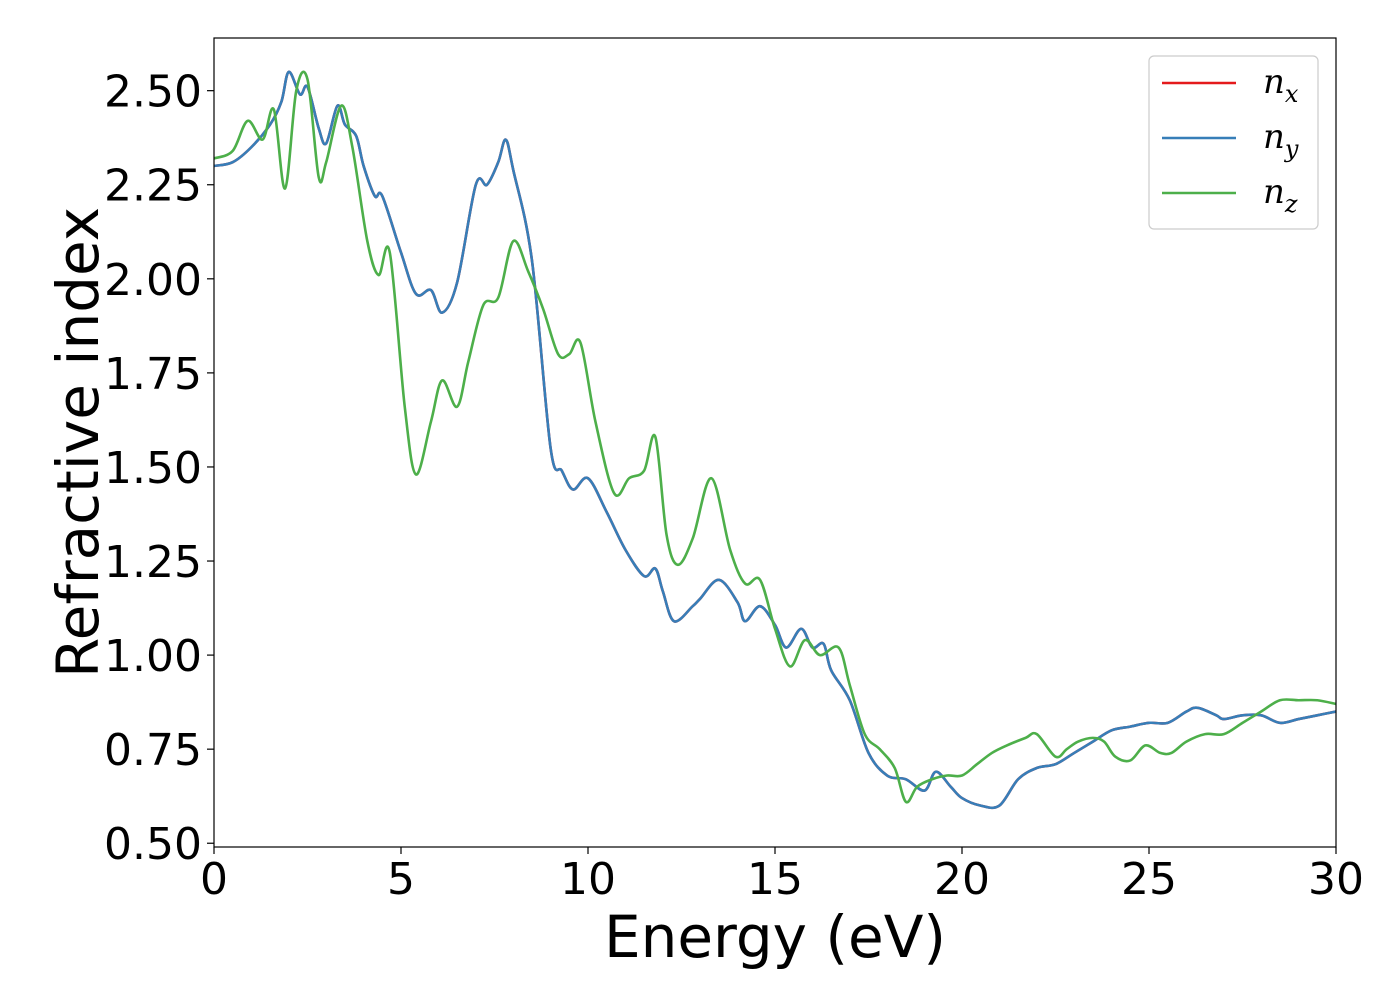  Describe the element at coordinates (214, 879) in the screenshot. I see `x-tick-label: 0` at that location.